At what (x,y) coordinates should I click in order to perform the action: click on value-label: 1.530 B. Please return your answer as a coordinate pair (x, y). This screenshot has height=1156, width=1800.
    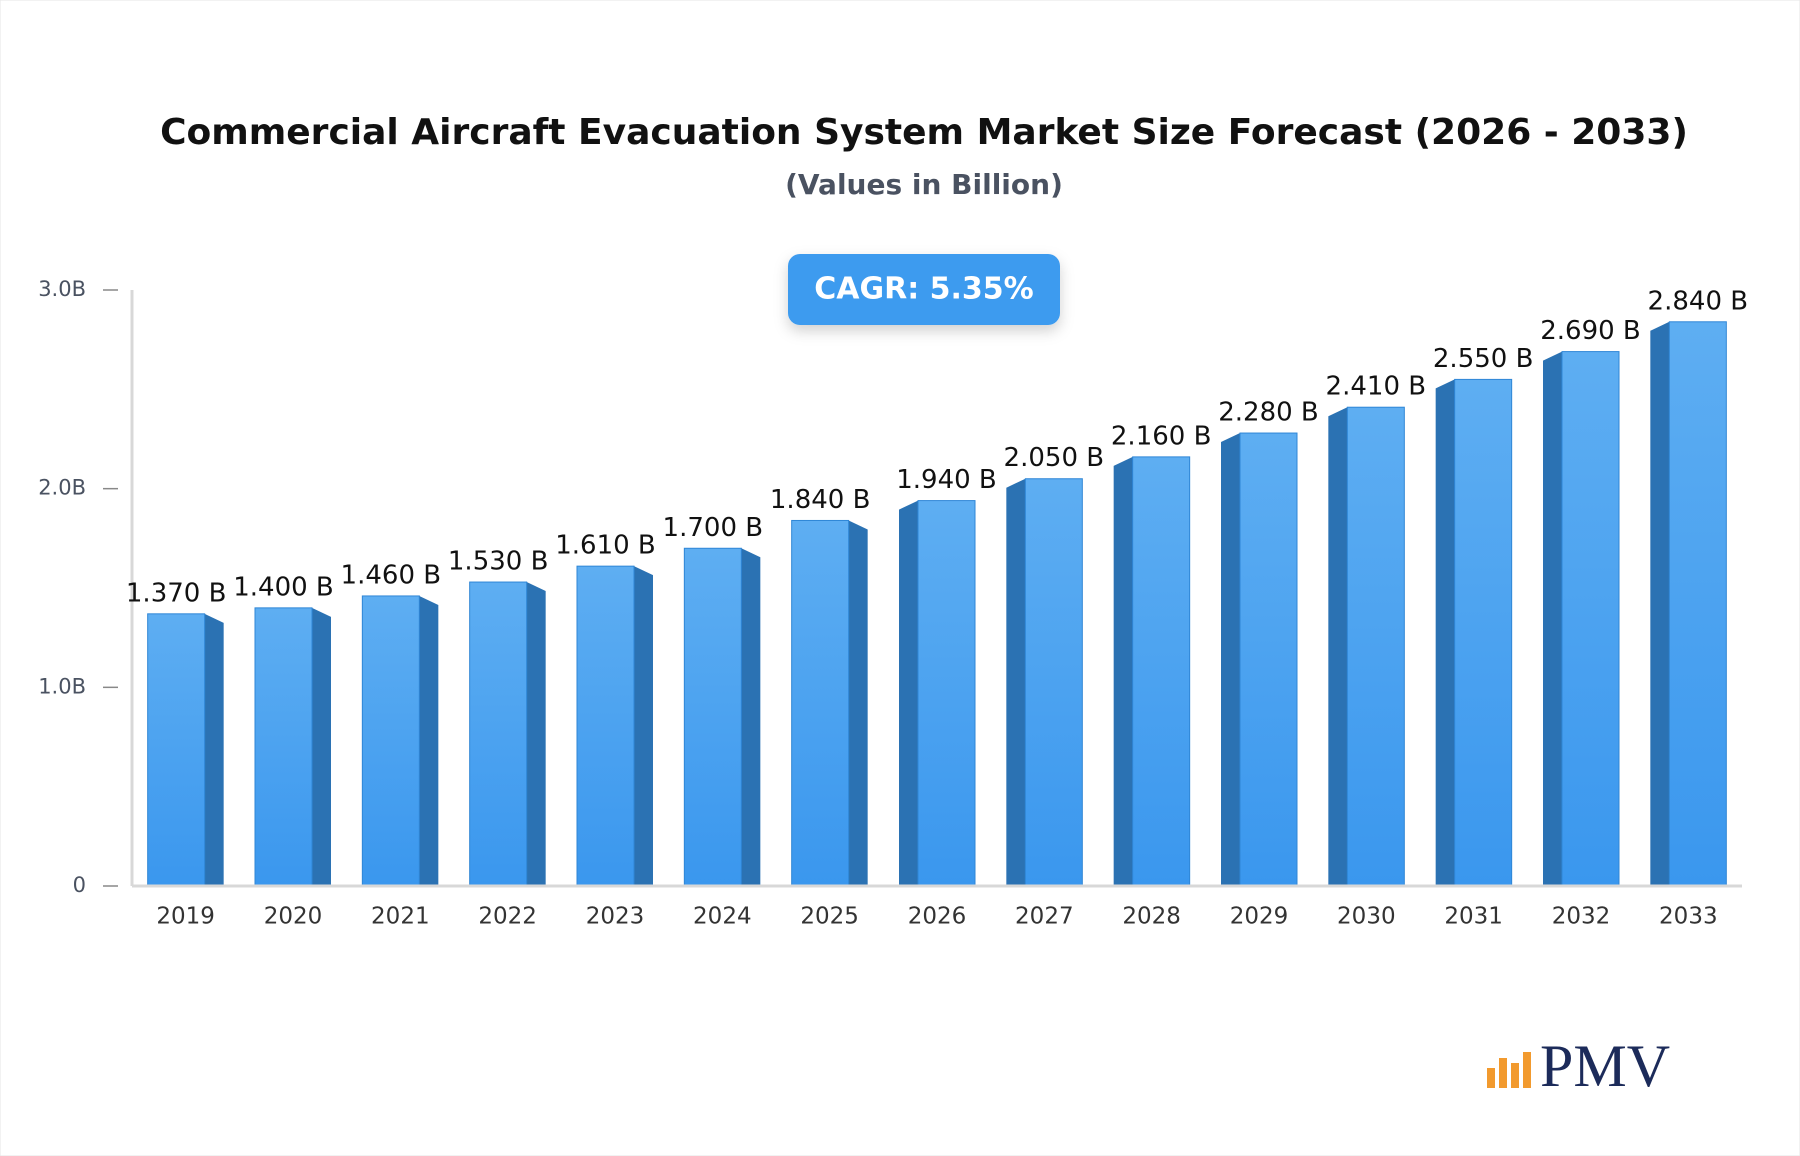
    Looking at the image, I should click on (498, 562).